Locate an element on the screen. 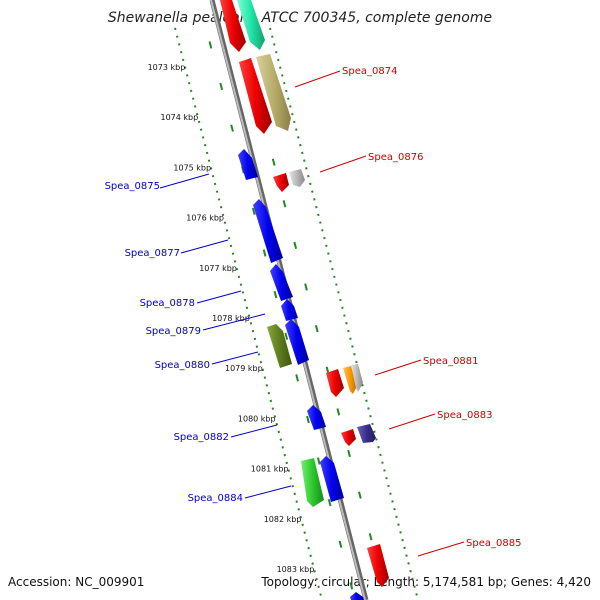 The width and height of the screenshot is (600, 600). gene-spea-0881-orange is located at coordinates (350, 380).